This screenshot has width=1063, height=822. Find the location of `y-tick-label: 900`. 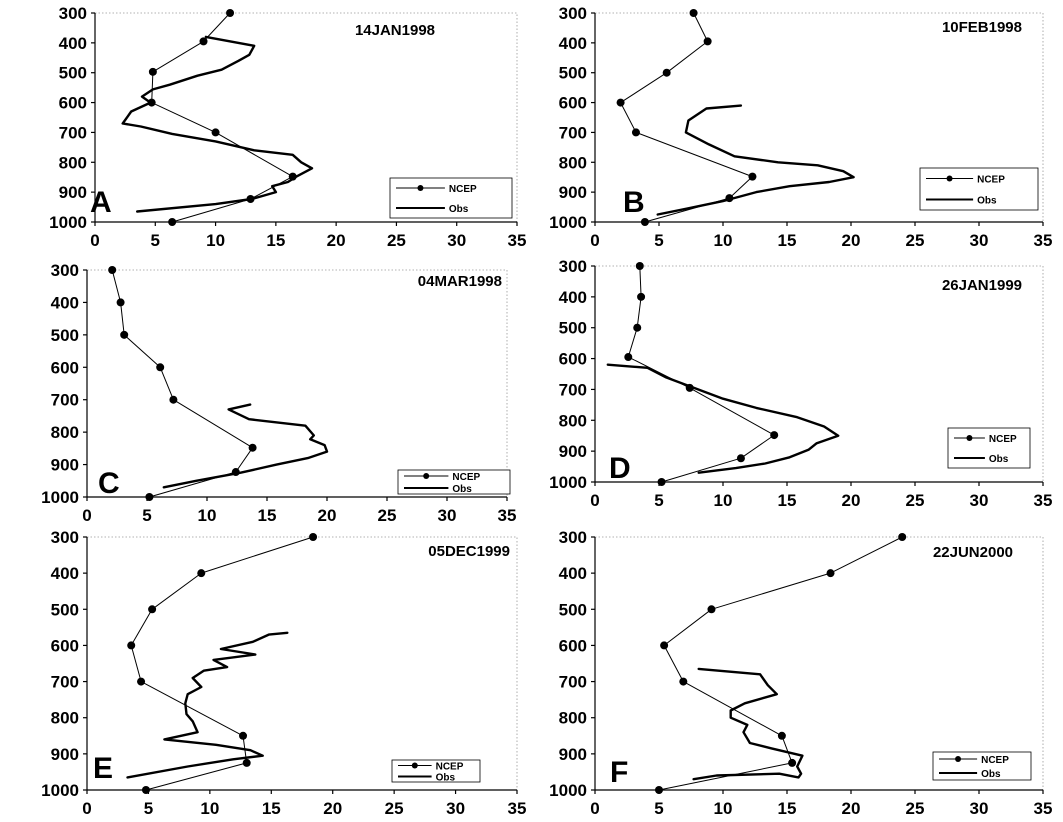

y-tick-label: 900 is located at coordinates (65, 754).